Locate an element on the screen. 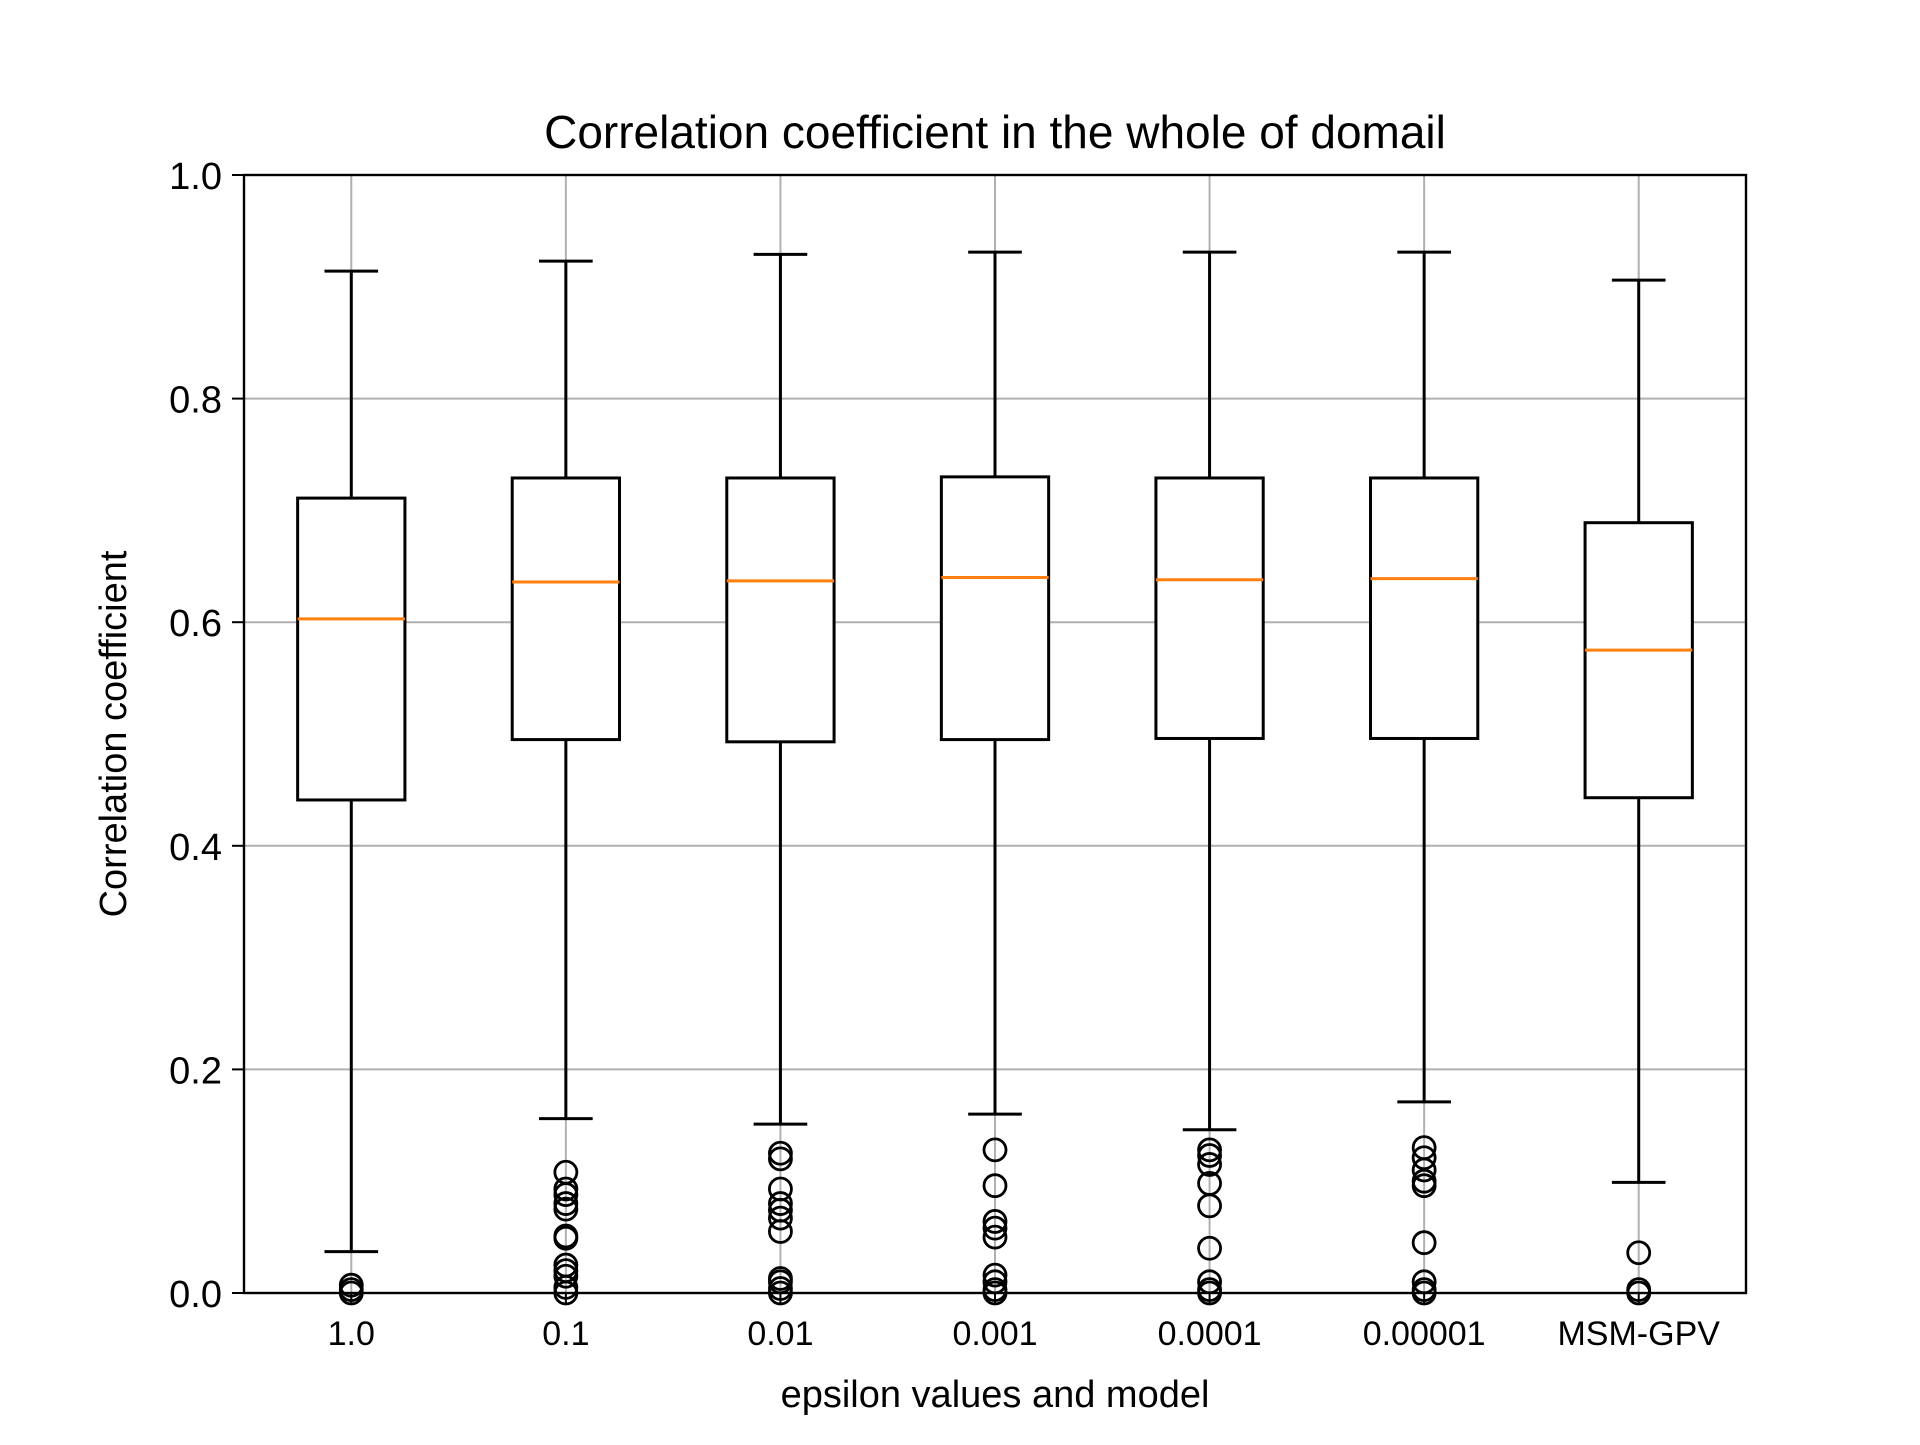  x-tick-label: MSM-GPV is located at coordinates (1638, 1334).